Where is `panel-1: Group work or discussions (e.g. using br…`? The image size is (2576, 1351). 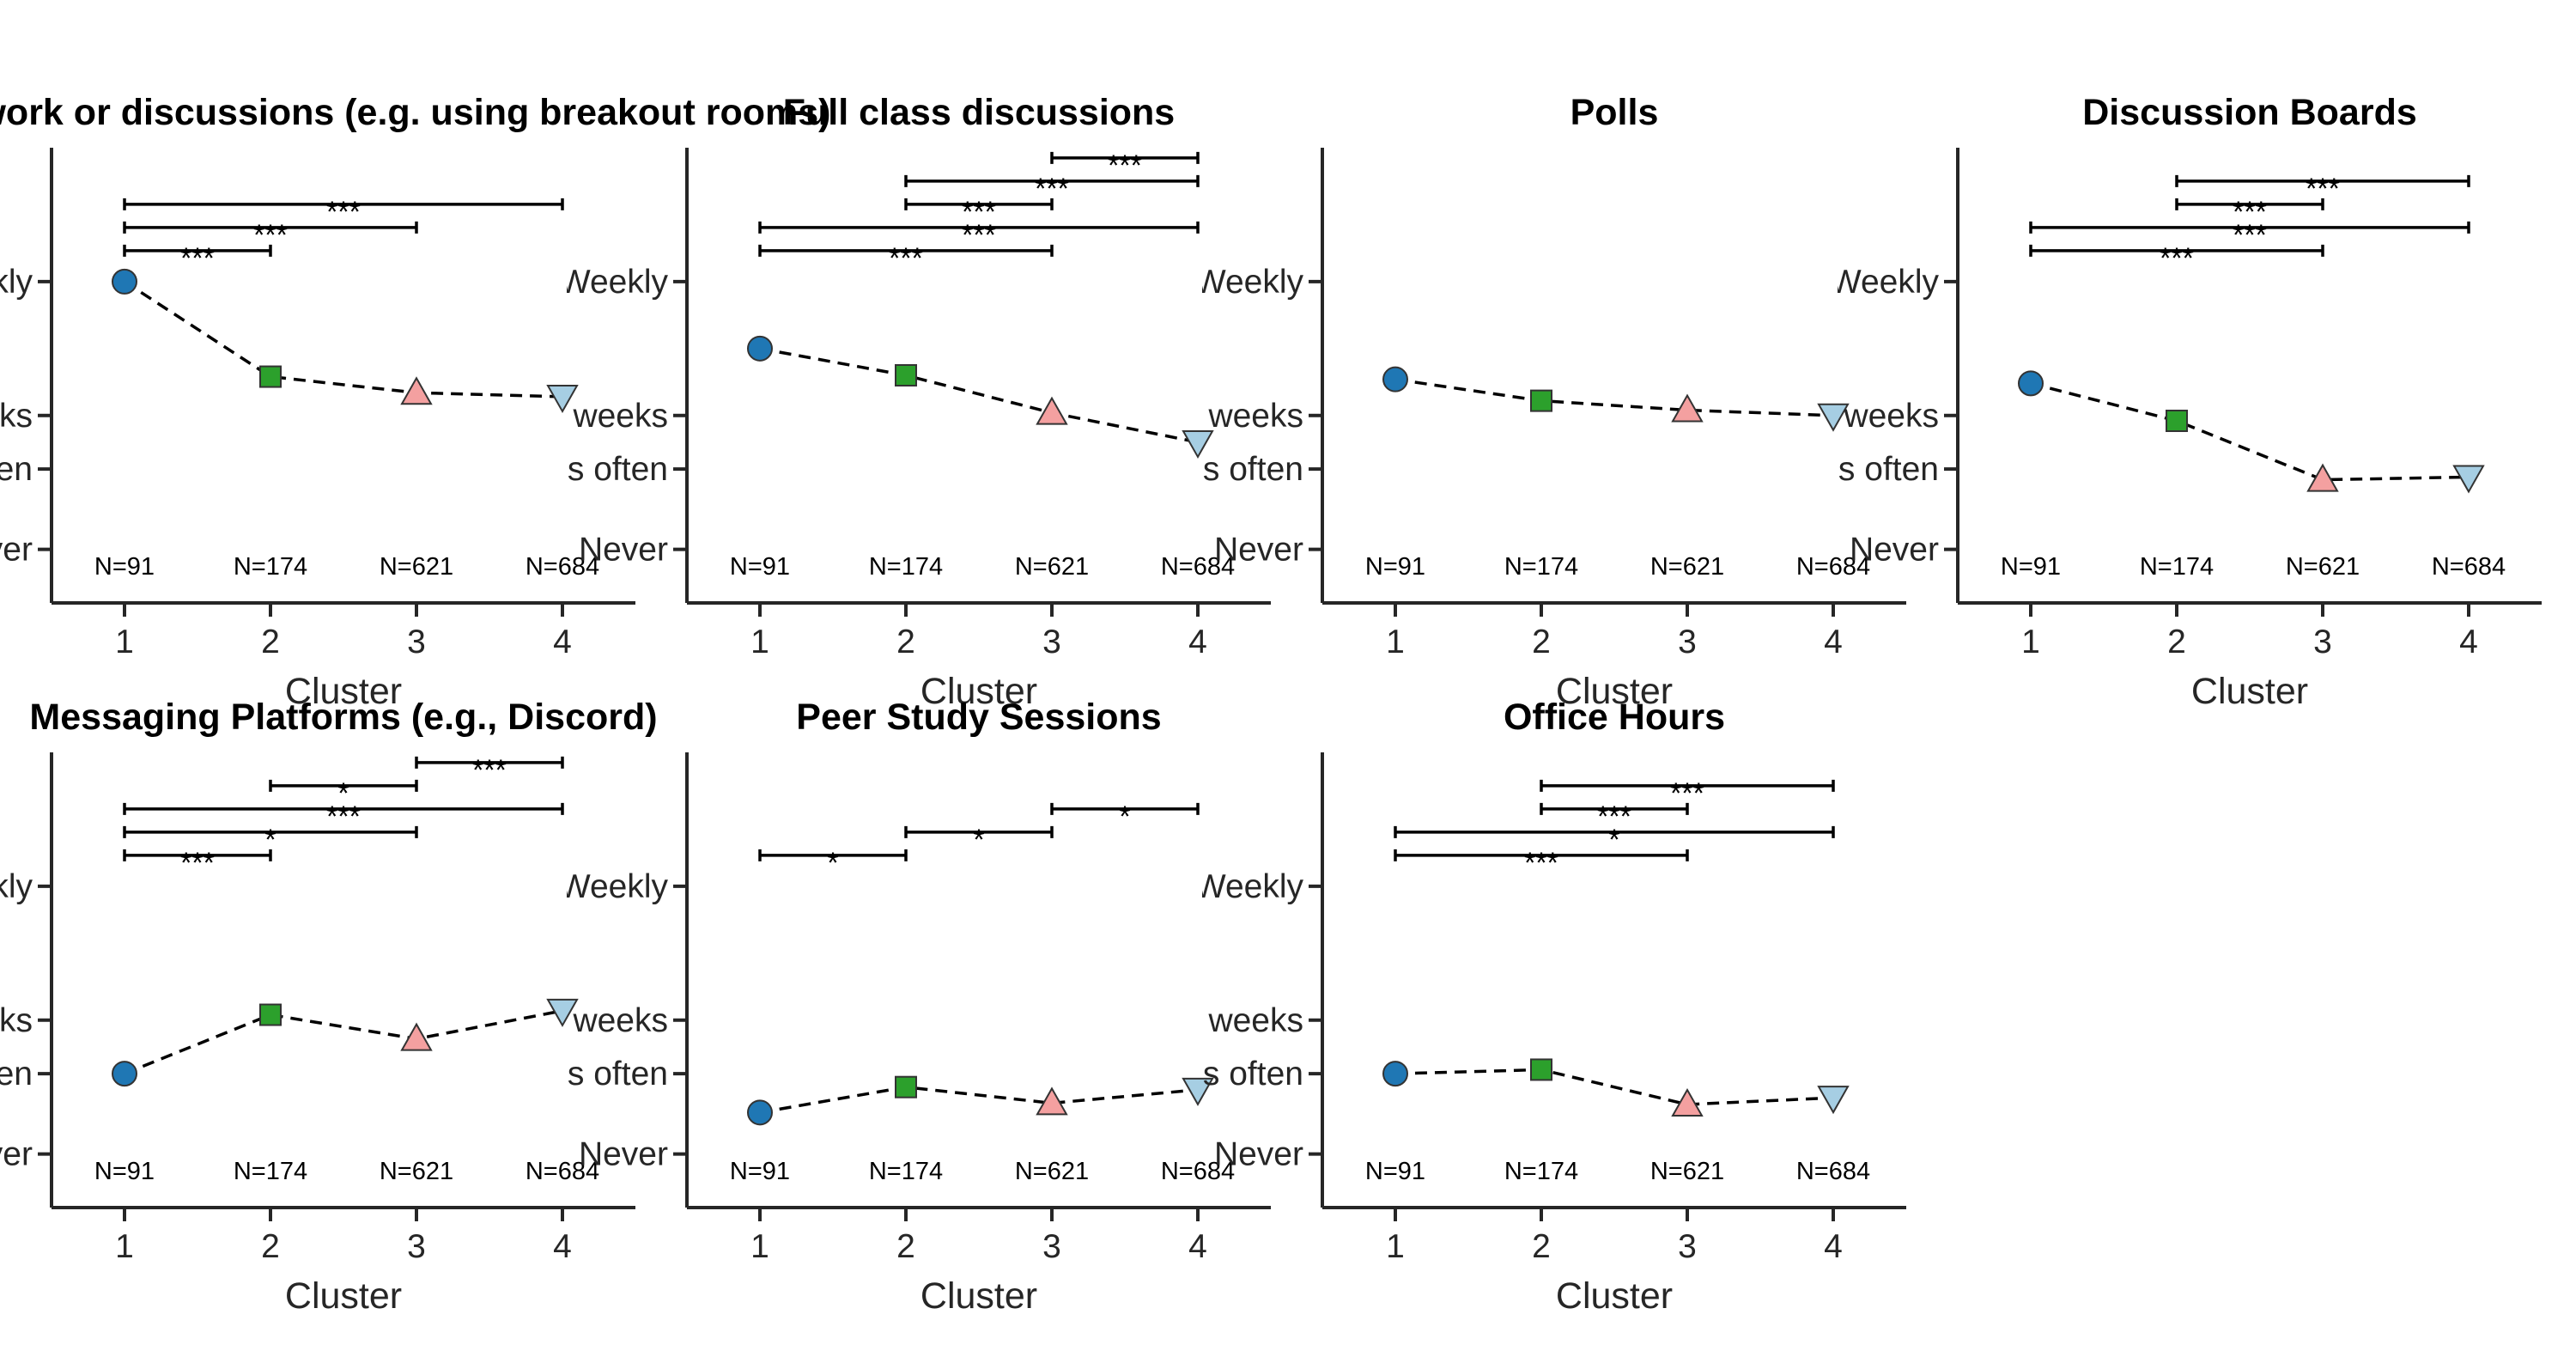 panel-1: Group work or discussions (e.g. using br… is located at coordinates (415, 402).